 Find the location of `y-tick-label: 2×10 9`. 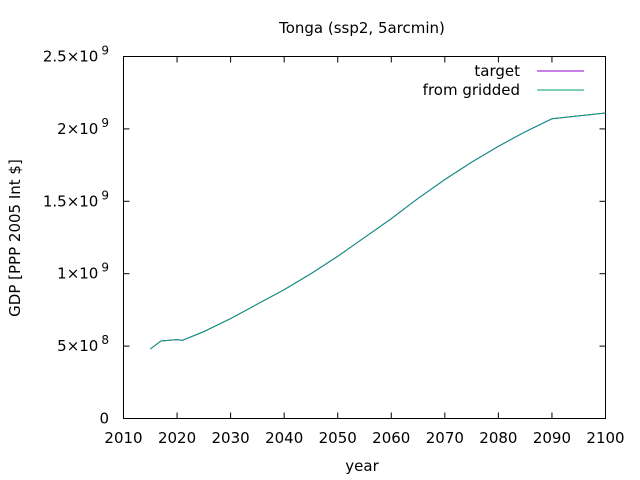

y-tick-label: 2×10 9 is located at coordinates (83, 127).